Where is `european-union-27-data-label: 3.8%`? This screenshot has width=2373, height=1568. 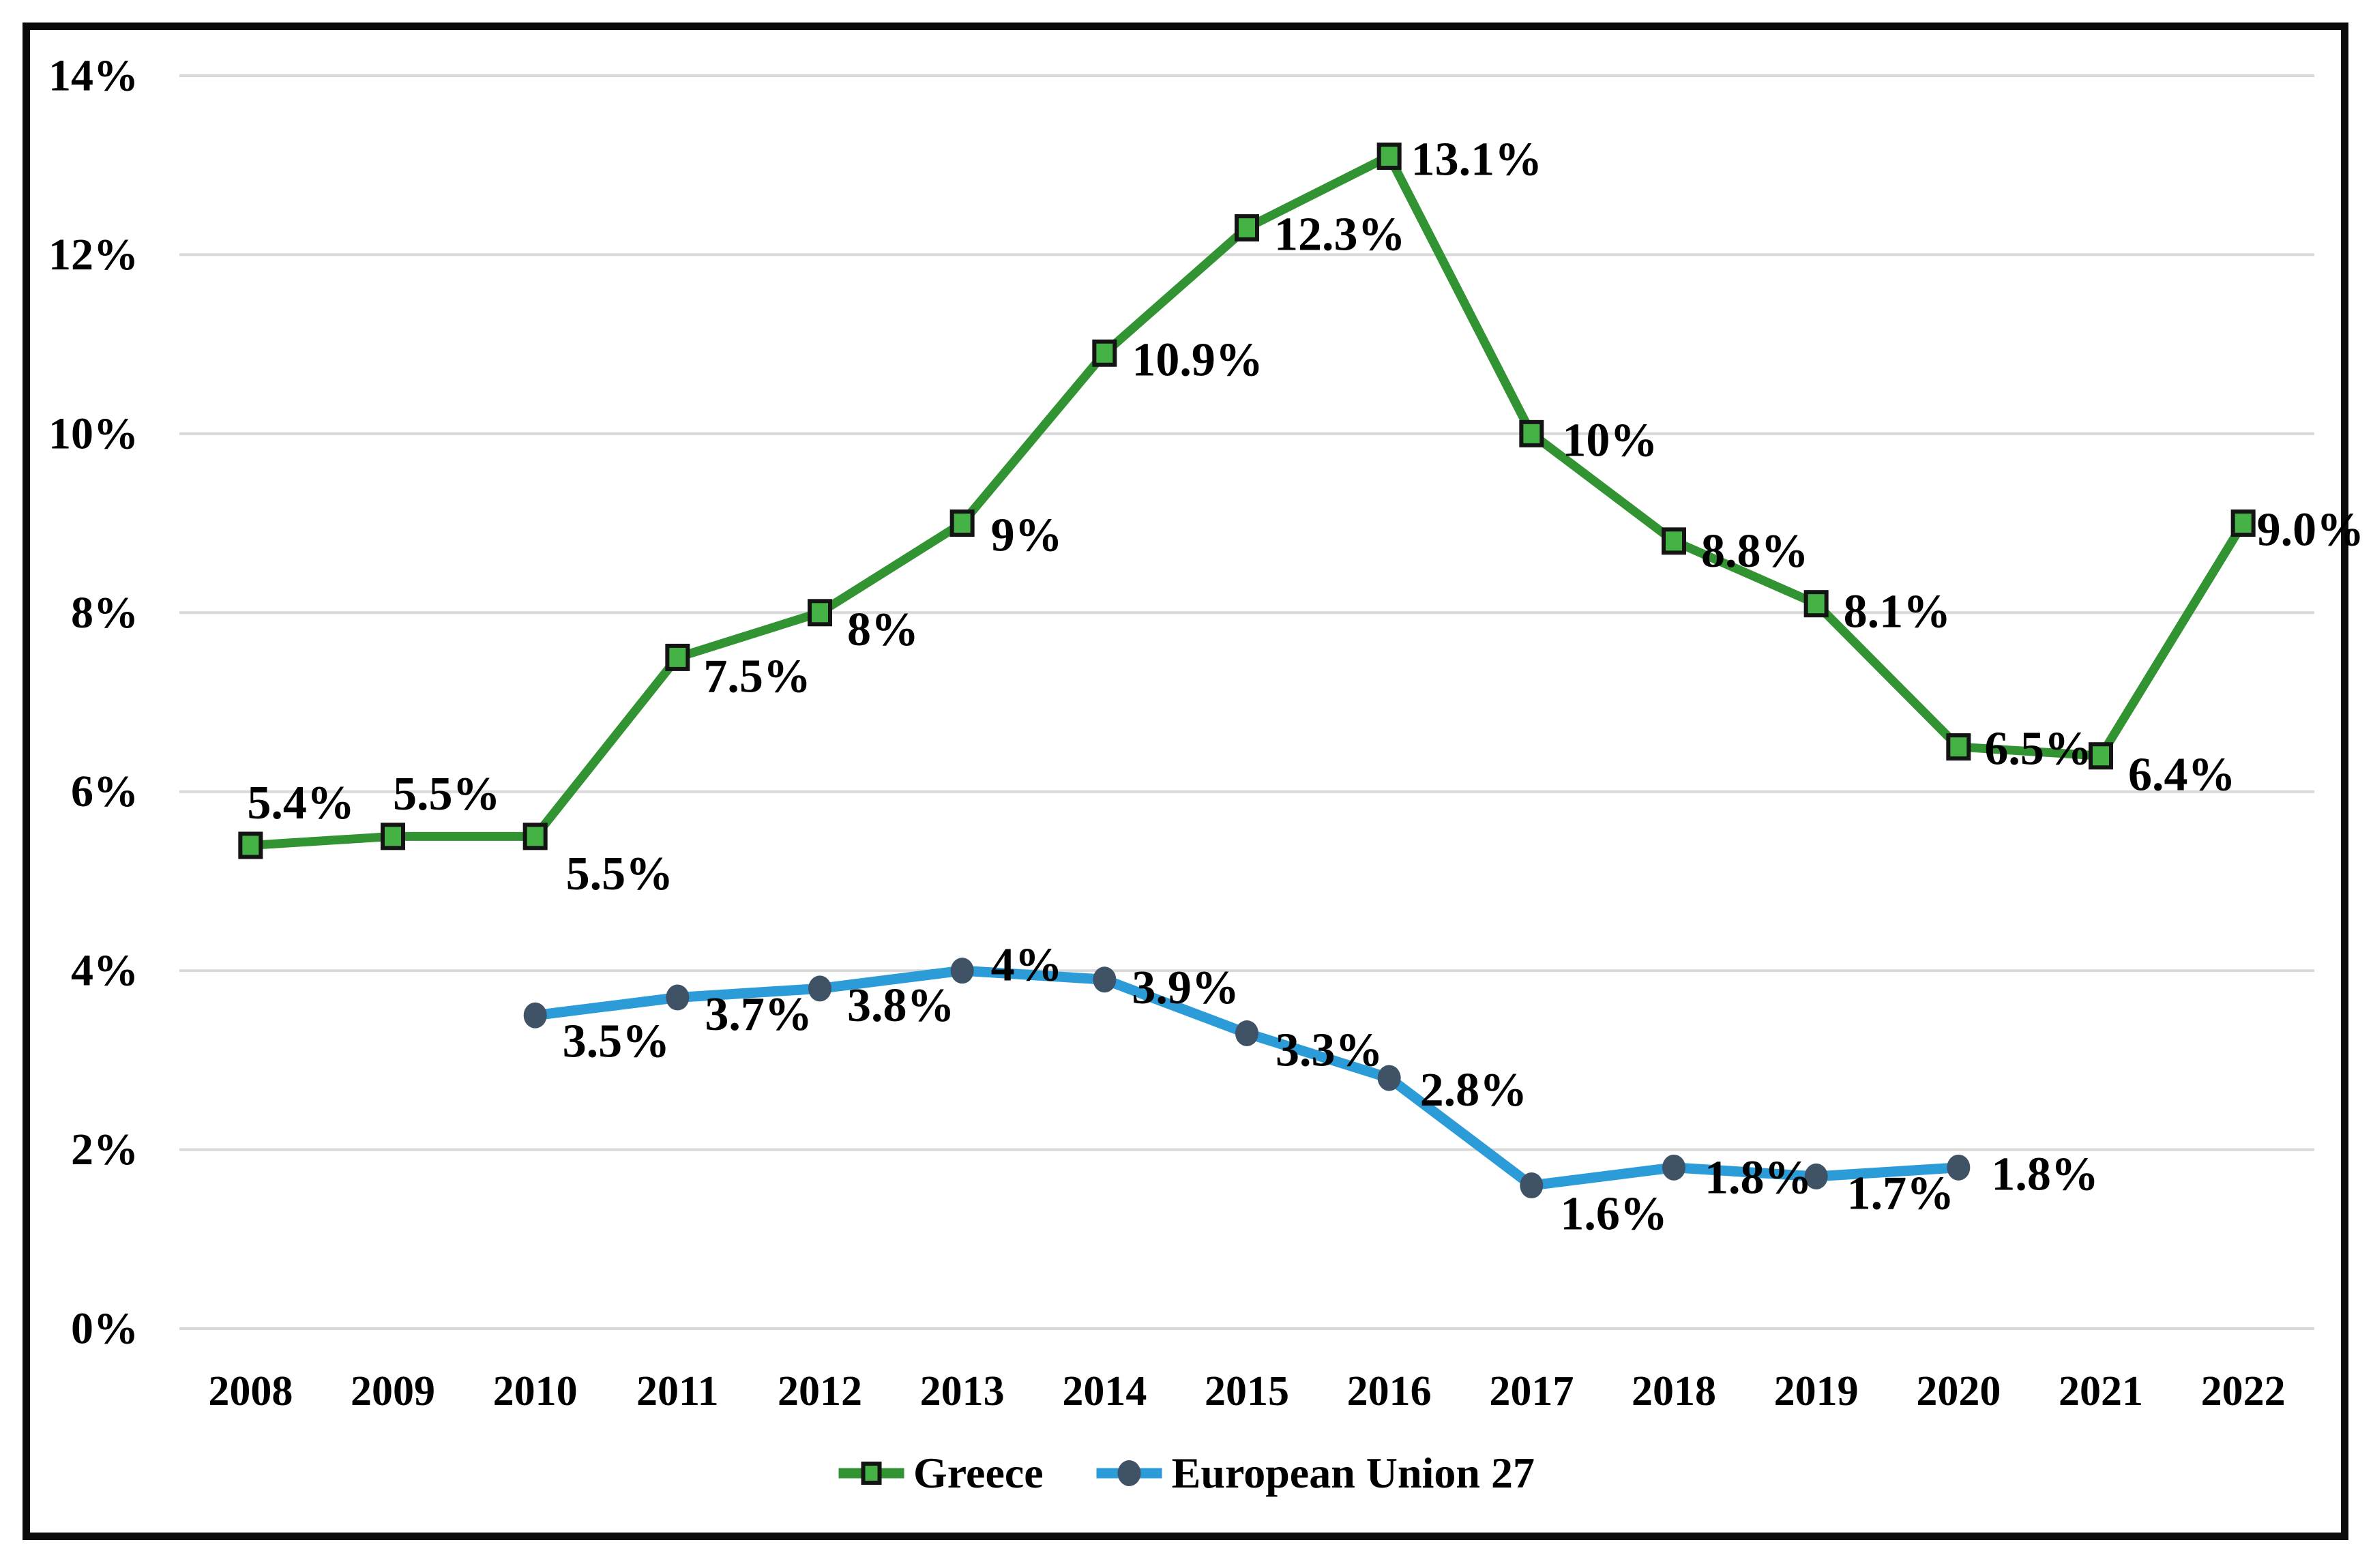
european-union-27-data-label: 3.8% is located at coordinates (901, 1005).